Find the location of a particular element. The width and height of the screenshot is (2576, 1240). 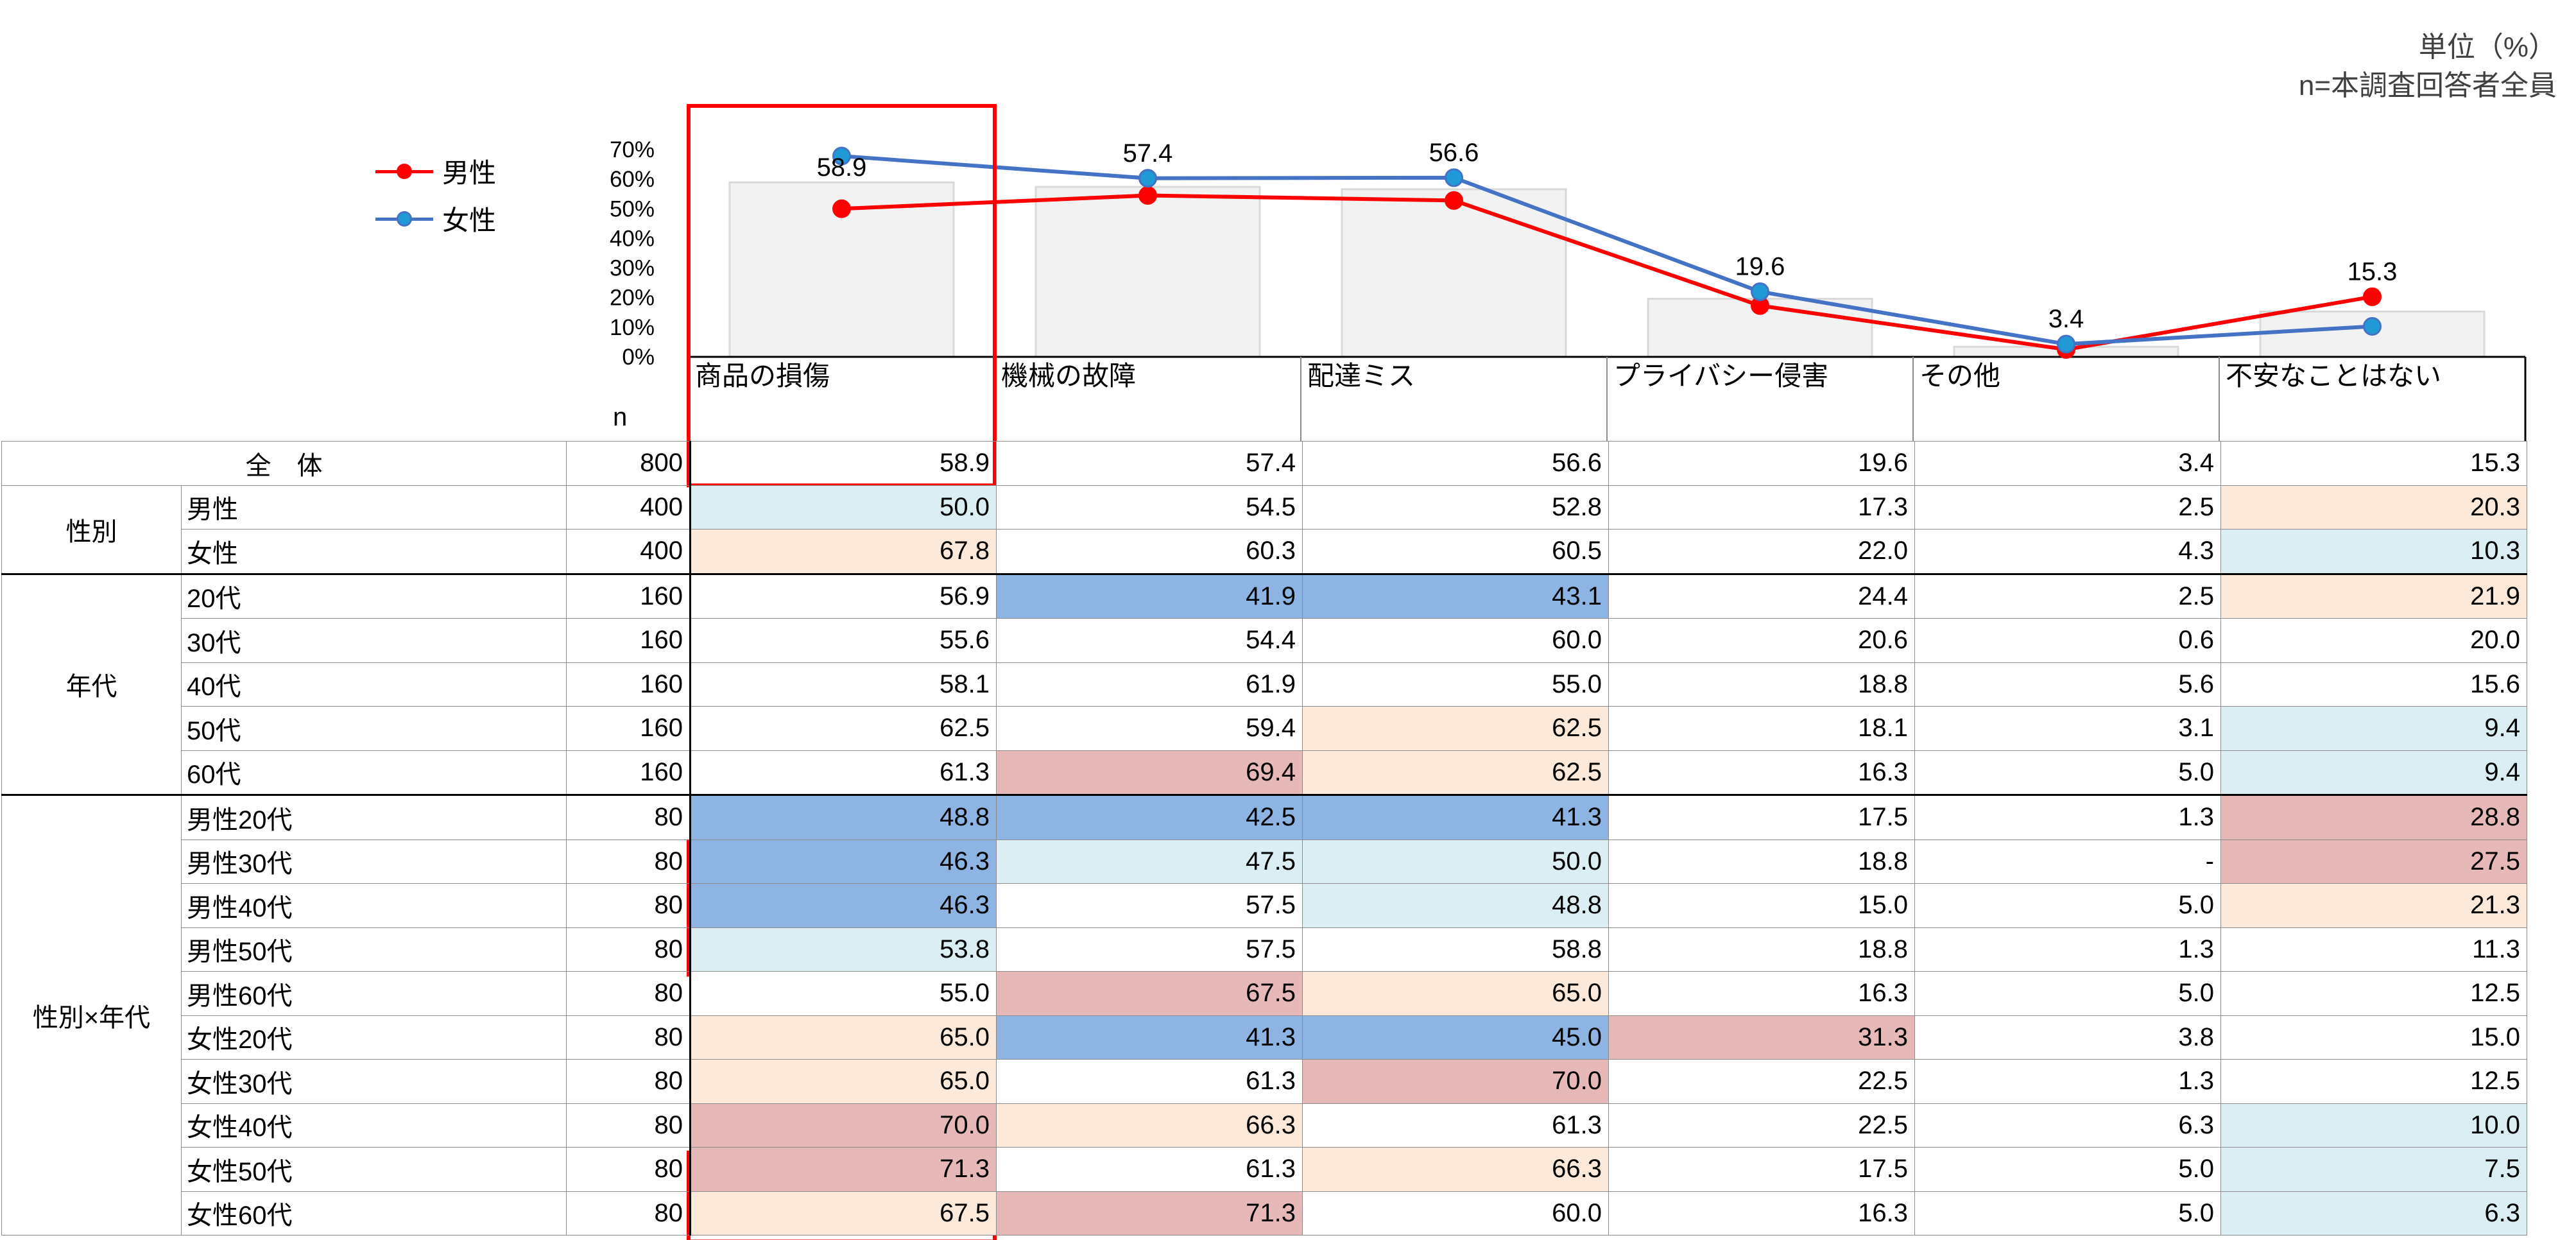

value-cell: 12.5 is located at coordinates (2373, 994).